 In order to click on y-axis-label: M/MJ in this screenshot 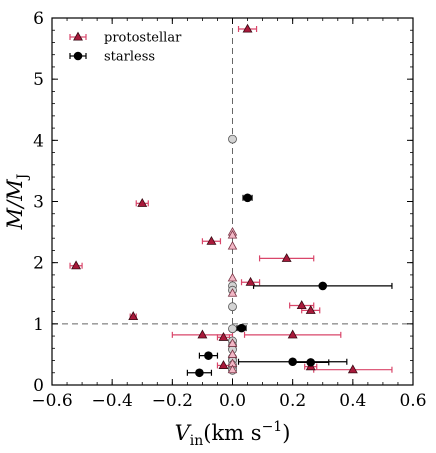, I will do `click(17, 202)`.